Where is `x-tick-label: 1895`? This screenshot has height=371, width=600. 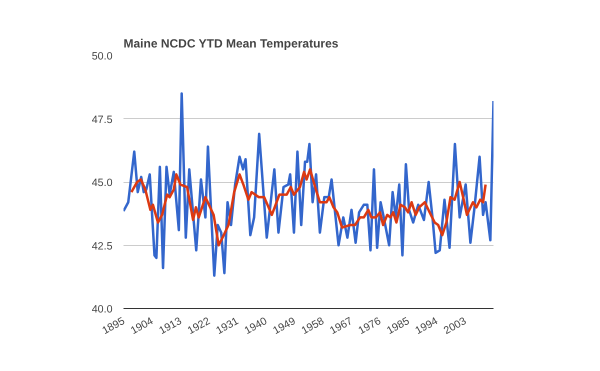 x-tick-label: 1895 is located at coordinates (113, 326).